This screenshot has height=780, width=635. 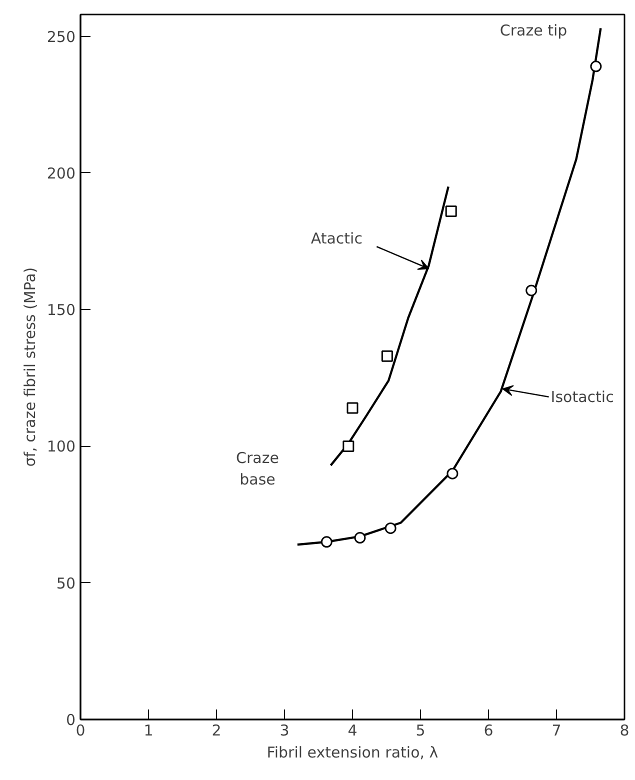 What do you see at coordinates (336, 239) in the screenshot?
I see `annotation: Atactic` at bounding box center [336, 239].